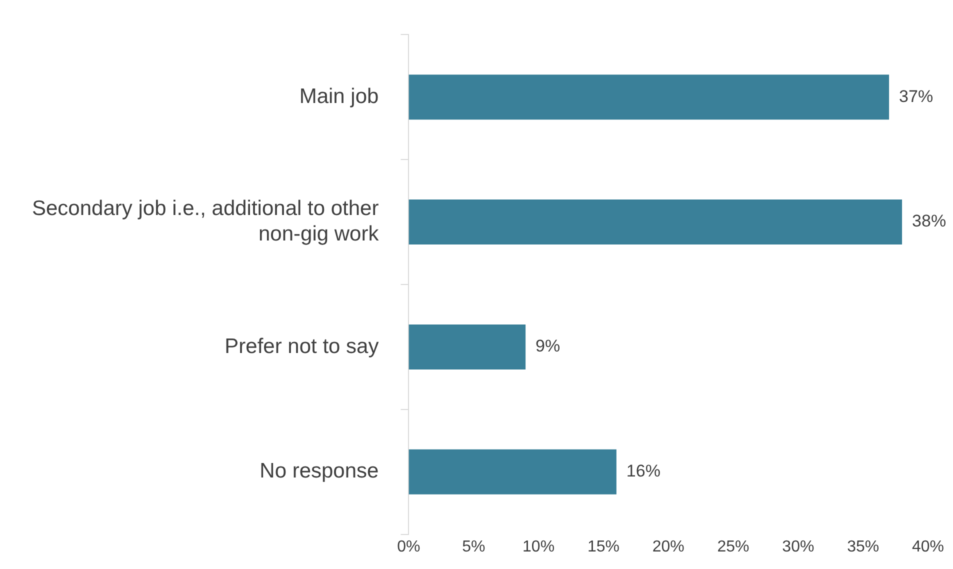  Describe the element at coordinates (668, 547) in the screenshot. I see `x-tick-label: 20%` at that location.